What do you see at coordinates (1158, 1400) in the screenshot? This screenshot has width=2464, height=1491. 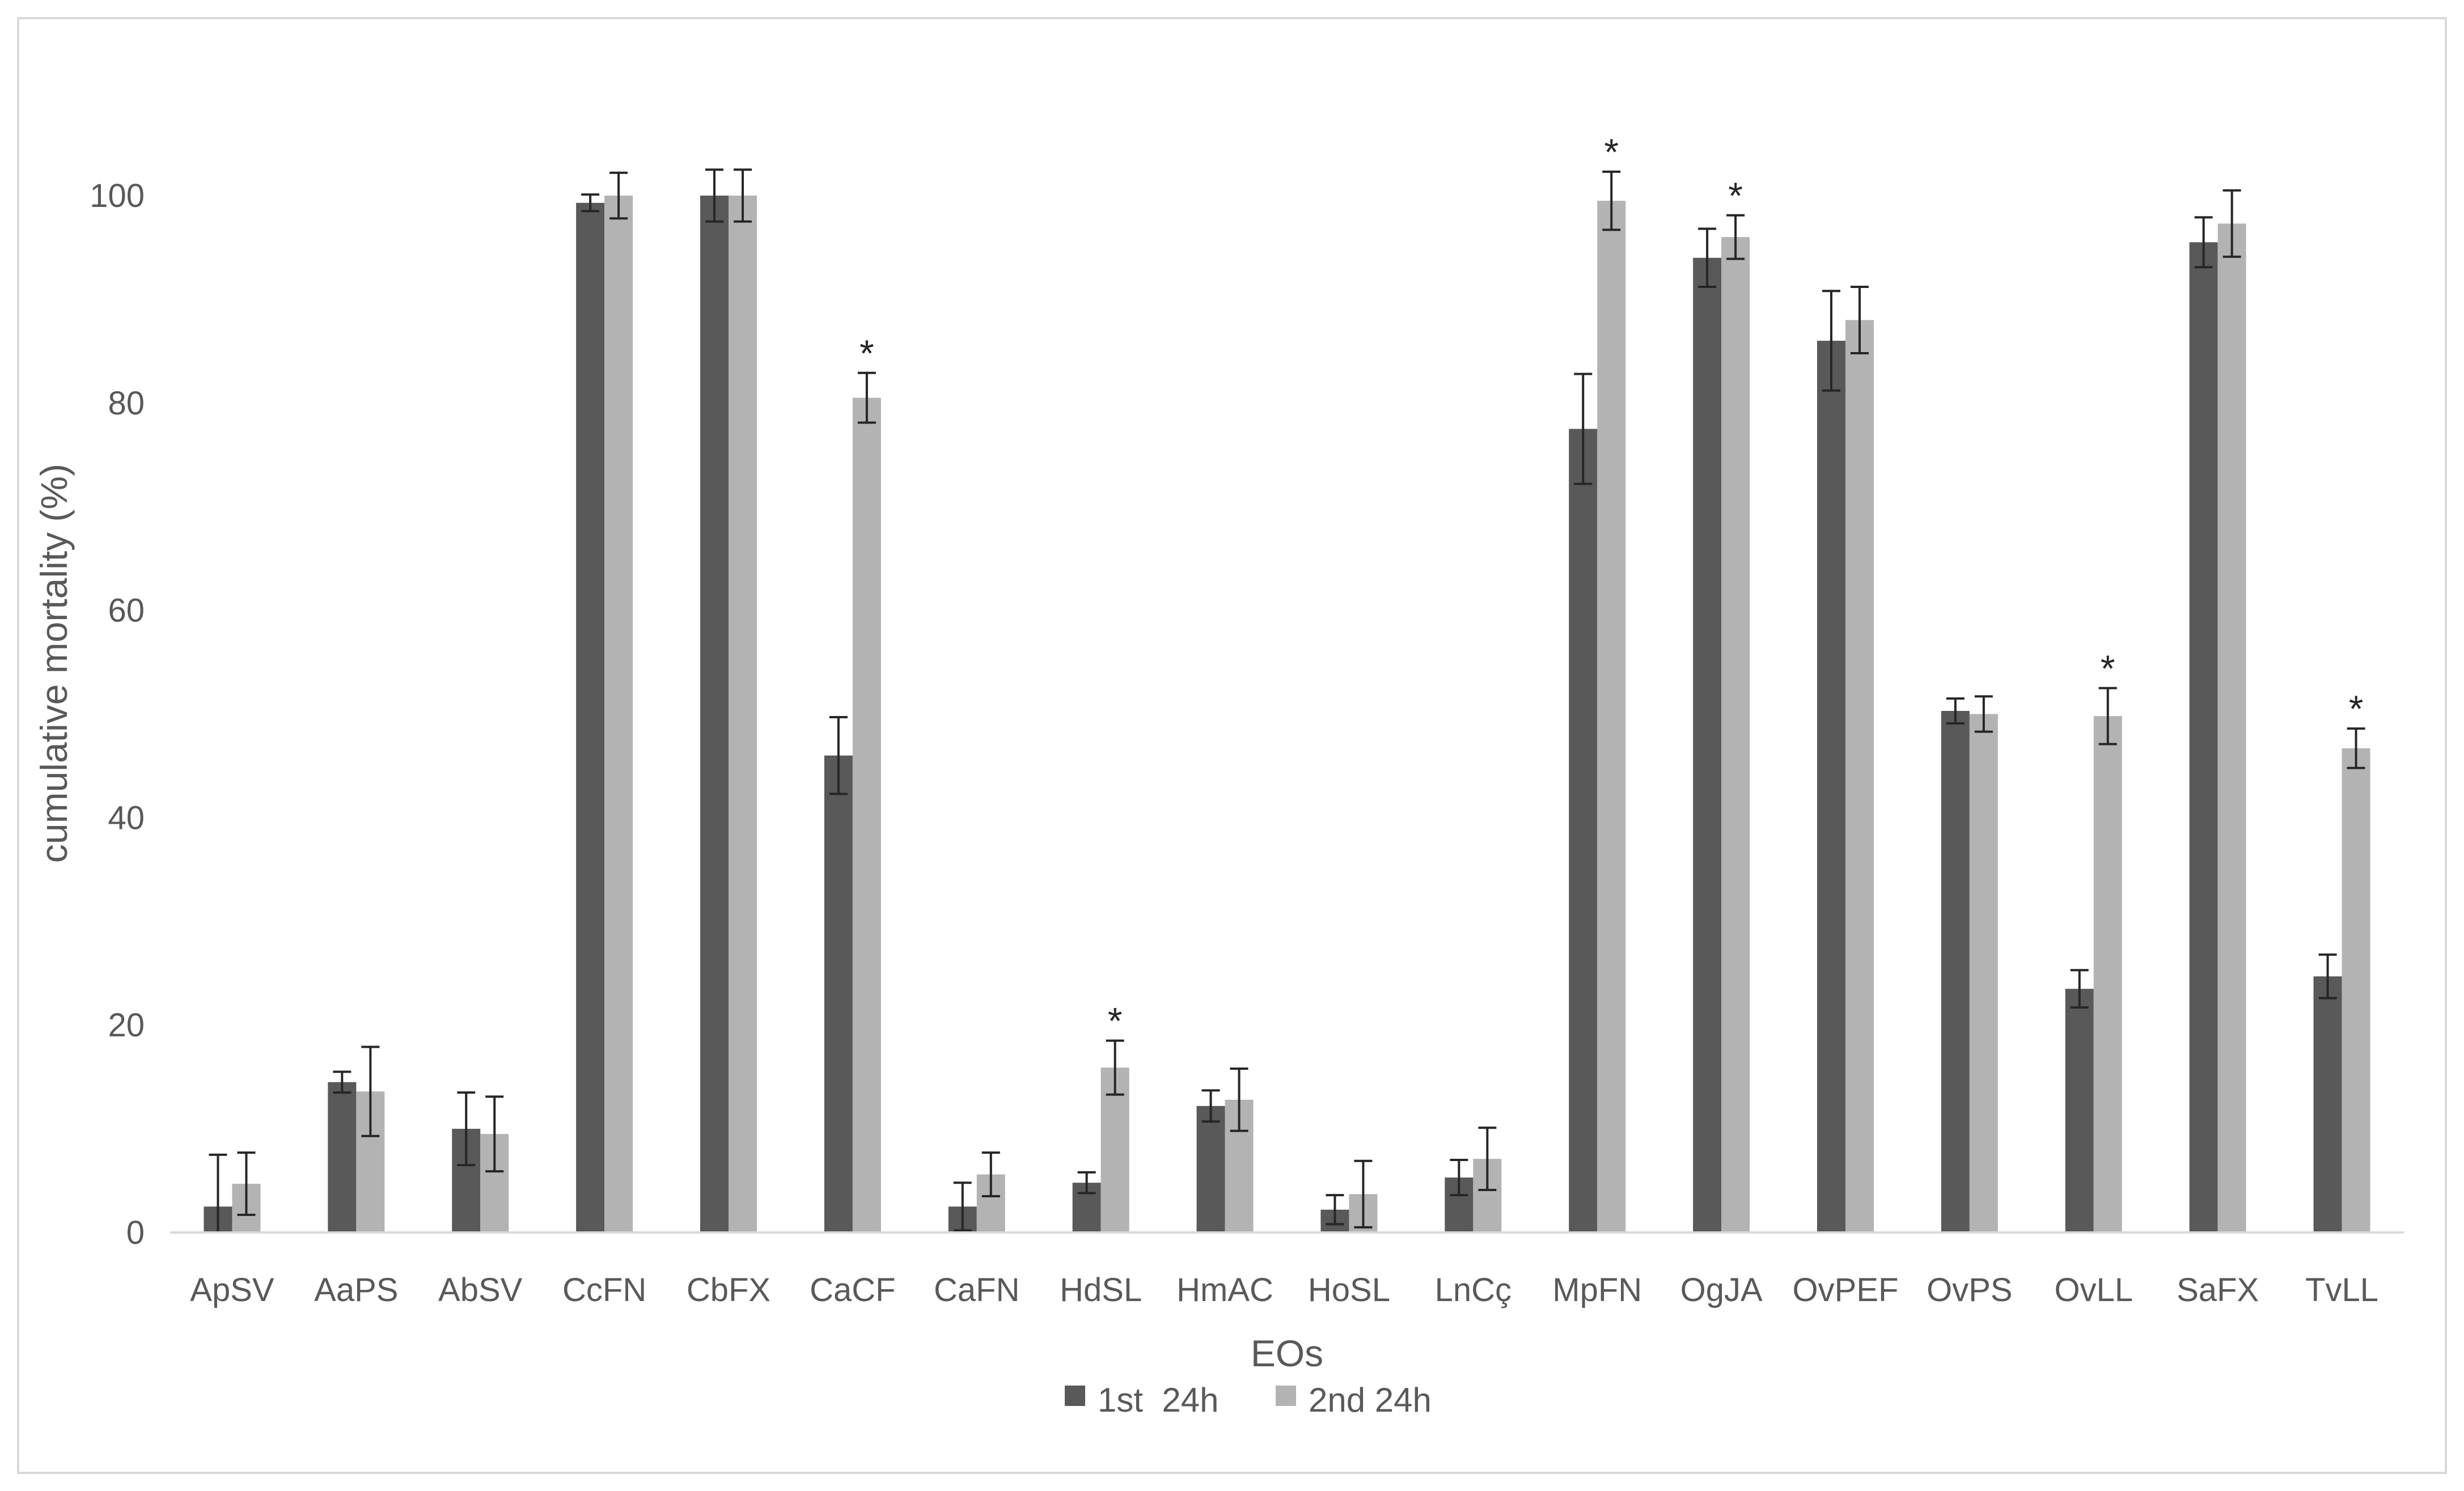 I see `legend-label-1st-24h: 1st 24h` at bounding box center [1158, 1400].